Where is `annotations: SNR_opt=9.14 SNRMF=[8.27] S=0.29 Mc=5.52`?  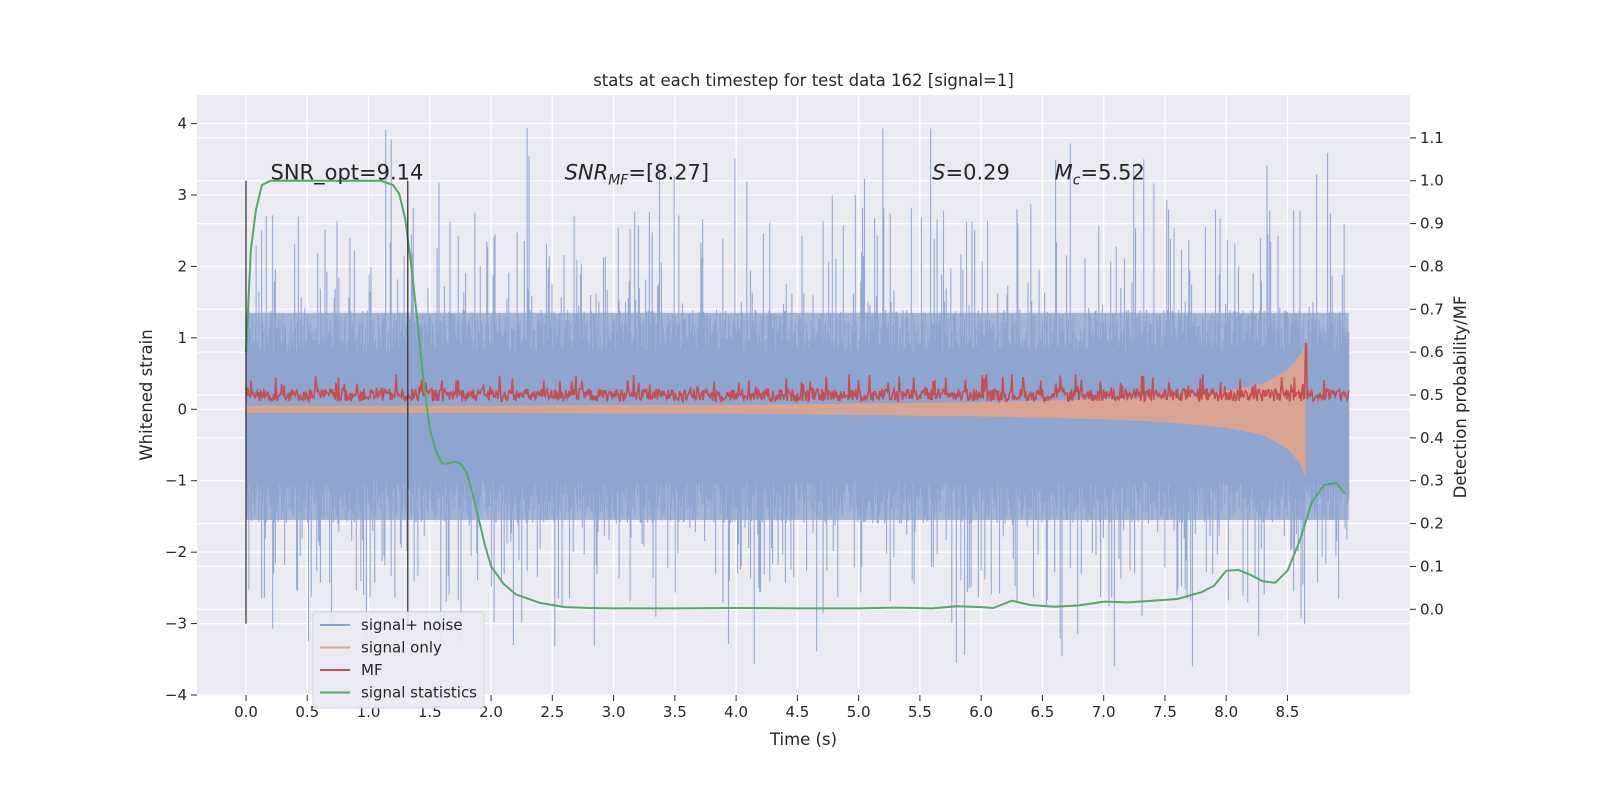
annotations: SNR_opt=9.14 SNRMF=[8.27] S=0.29 Mc=5.52 is located at coordinates (708, 175).